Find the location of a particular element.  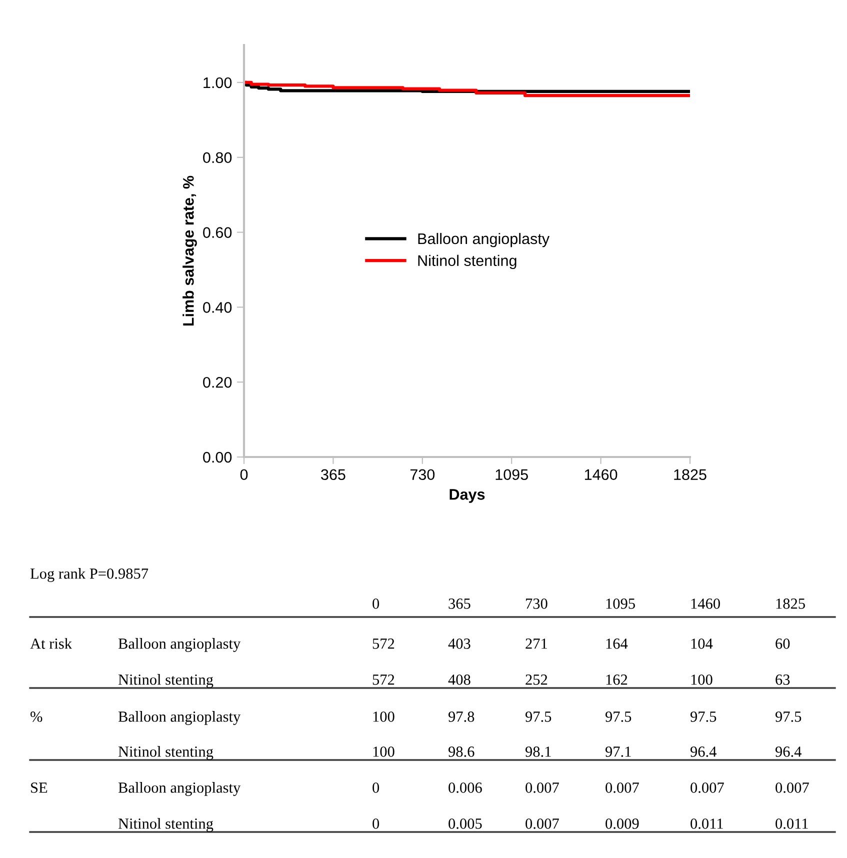

text: 252 is located at coordinates (537, 679).